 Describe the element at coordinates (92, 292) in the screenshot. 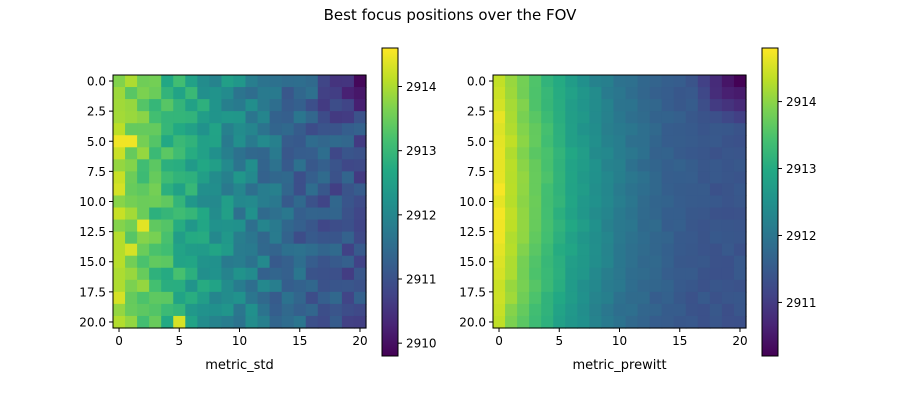

I see `y-tick-label: 17.5` at that location.